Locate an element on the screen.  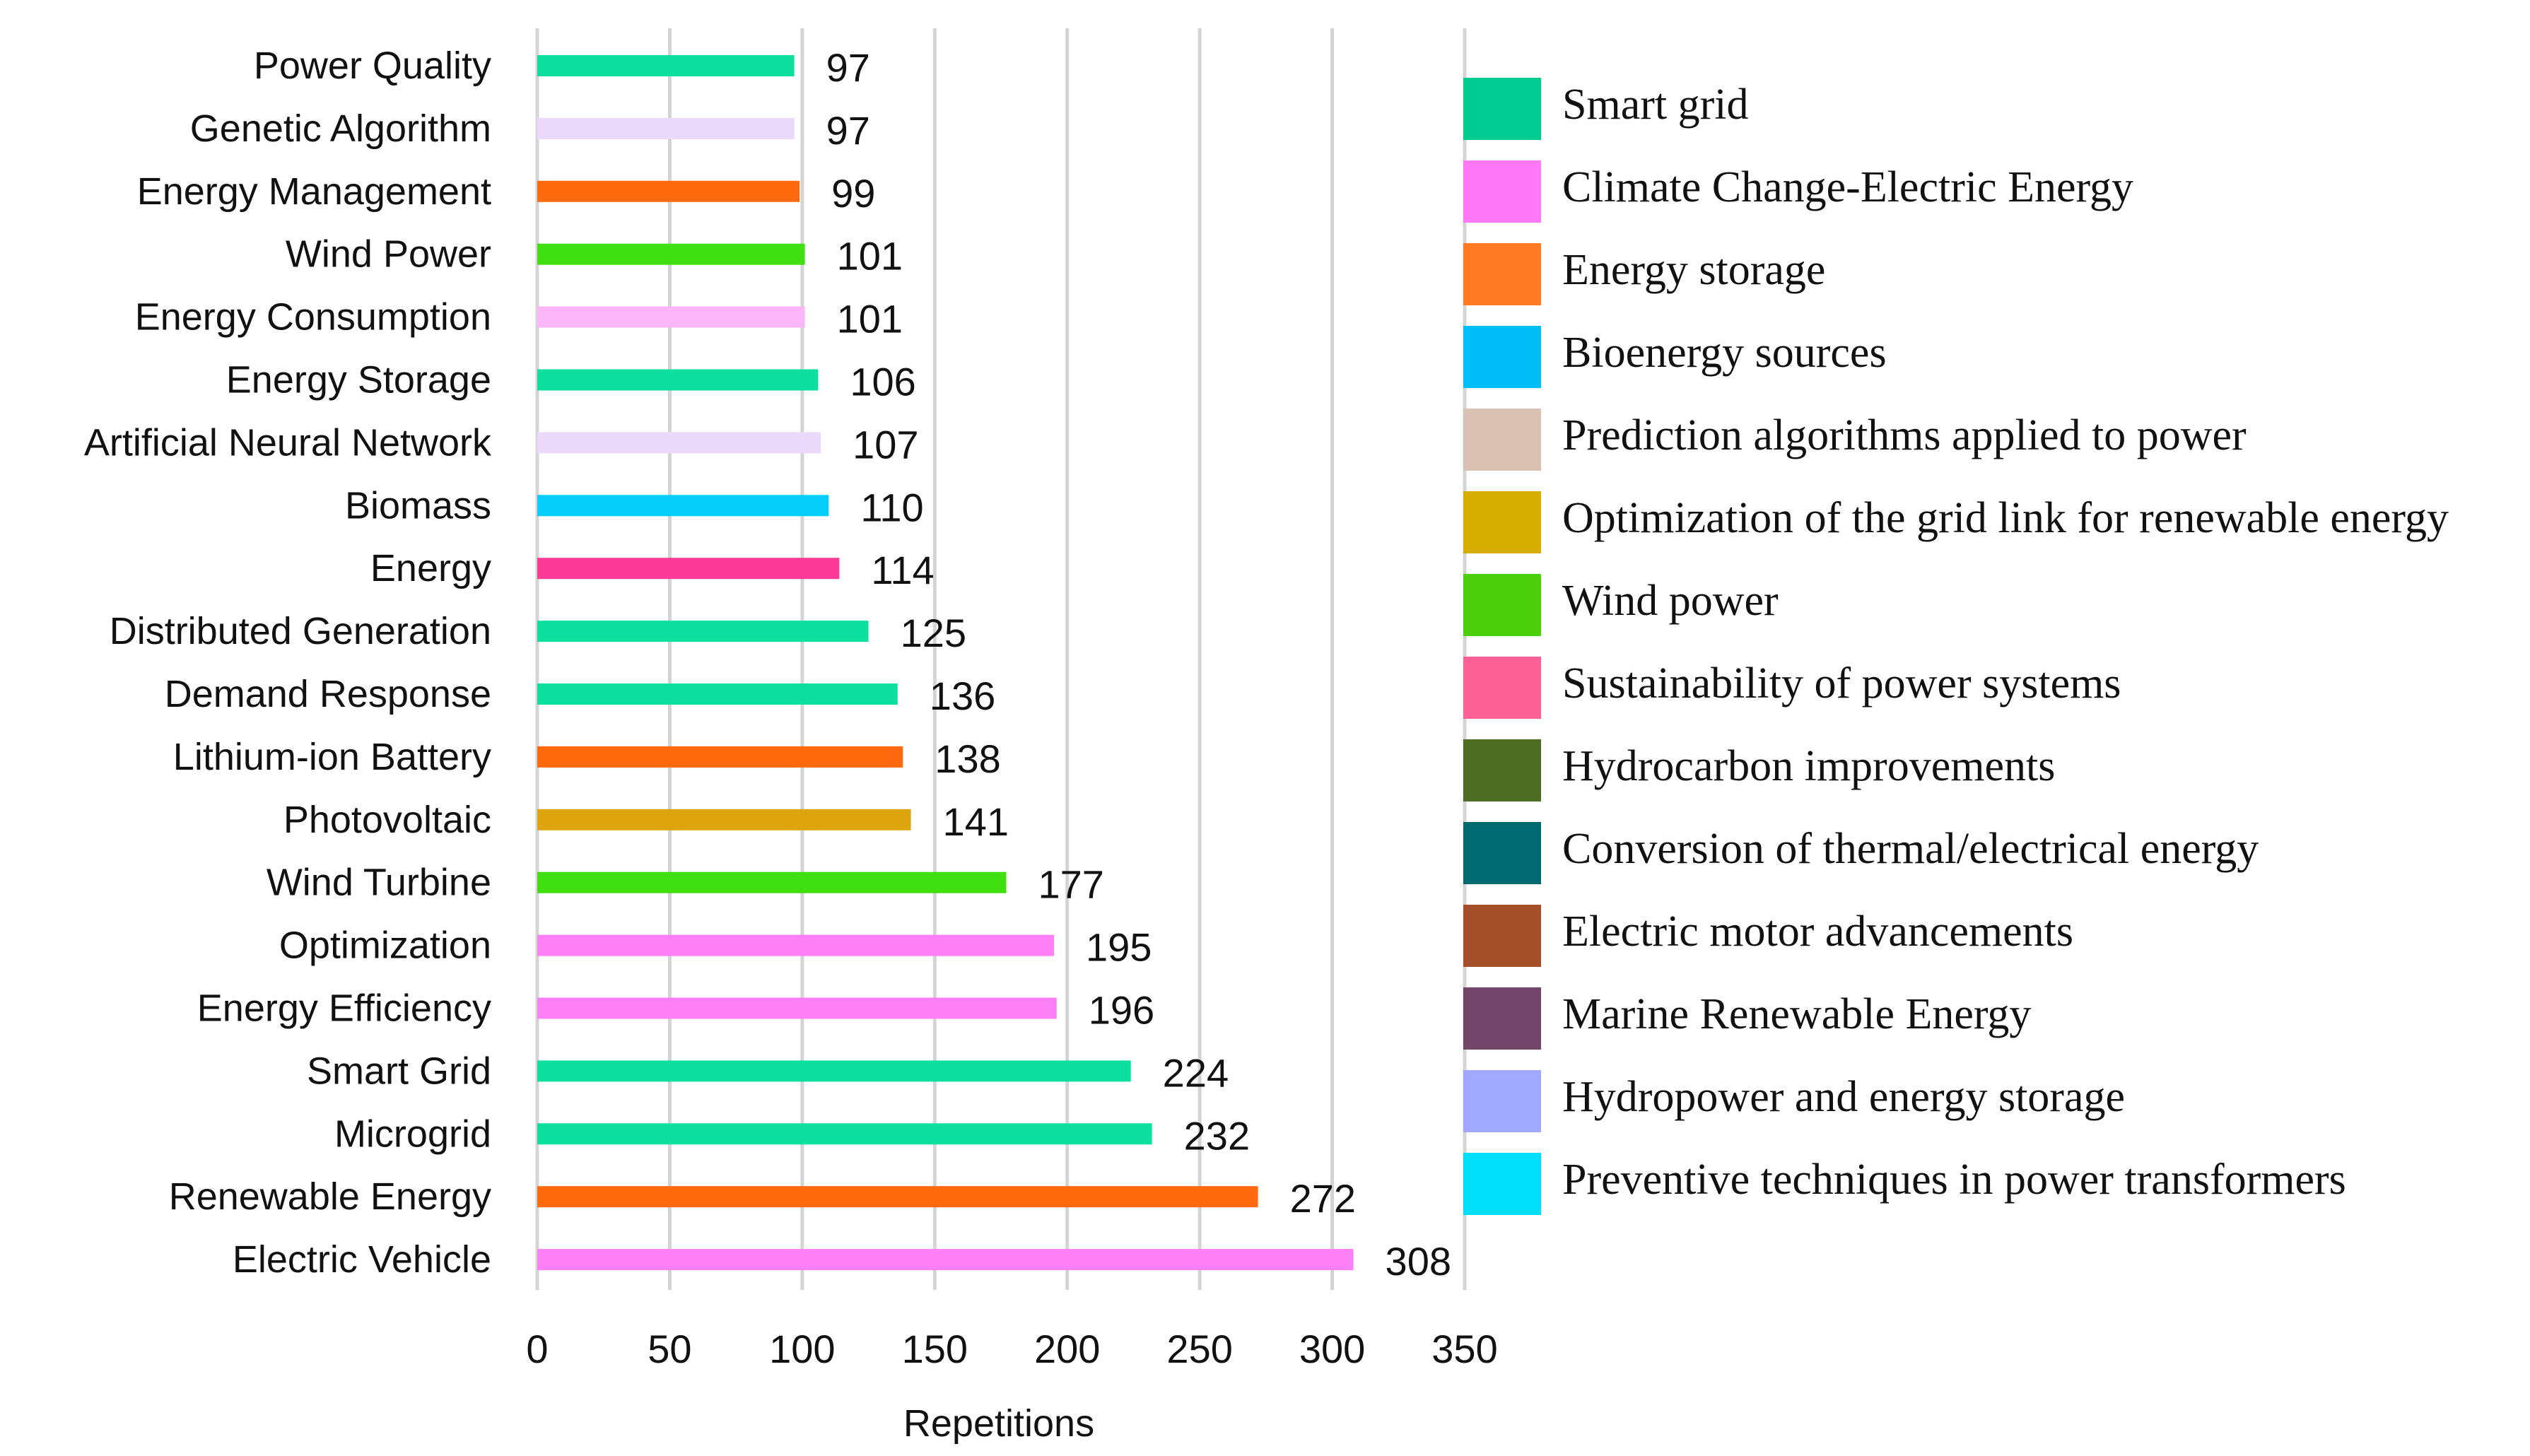
legend-item: Sustainability of power systems is located at coordinates (1792, 688).